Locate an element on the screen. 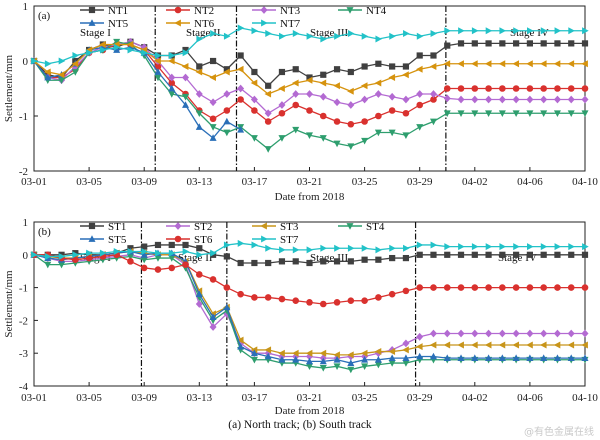  legend-label: ST1 is located at coordinates (117, 227).